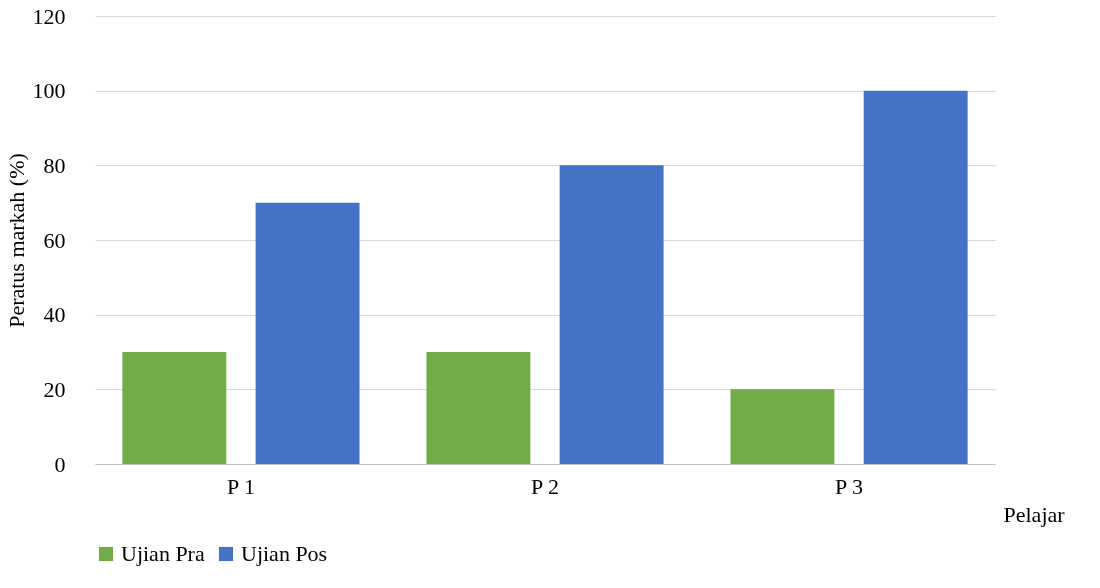 This screenshot has width=1100, height=588. What do you see at coordinates (54, 315) in the screenshot?
I see `y-tick-label: 40` at bounding box center [54, 315].